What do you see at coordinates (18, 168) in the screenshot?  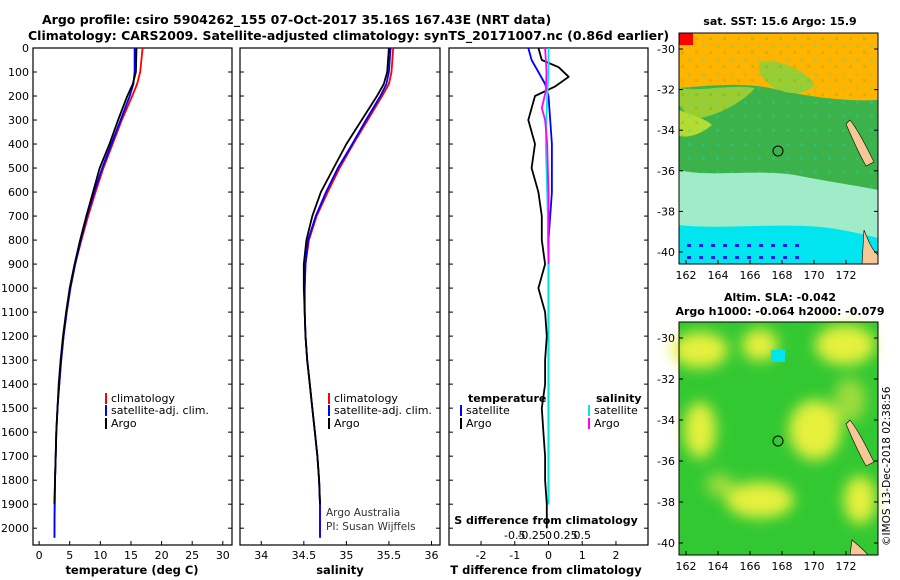 I see `depth-tick-label: 500` at bounding box center [18, 168].